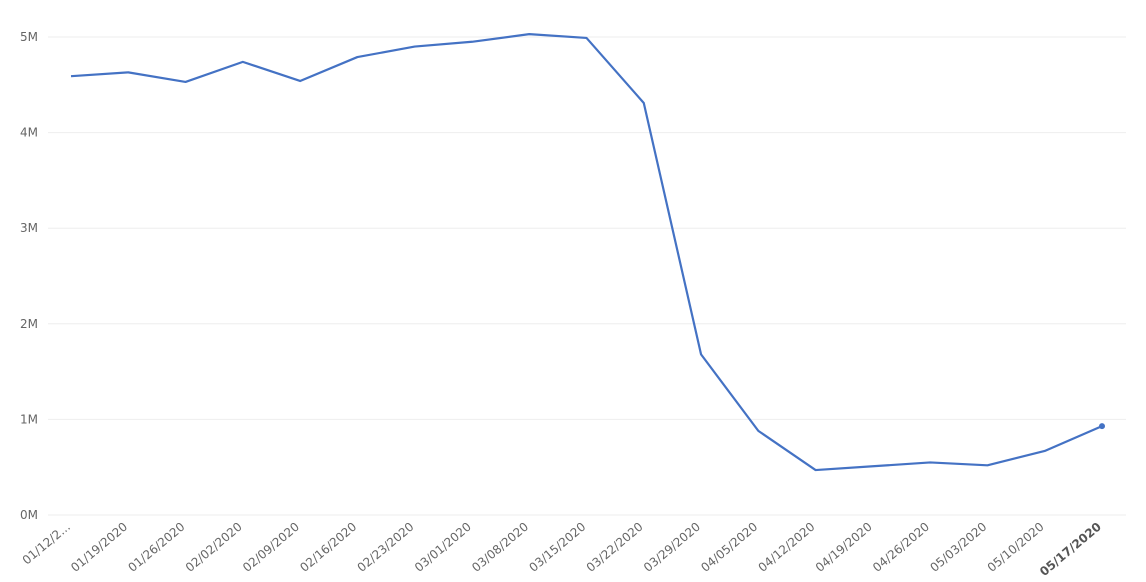  What do you see at coordinates (787, 547) in the screenshot?
I see `x-tick-label: 04/12/2020` at bounding box center [787, 547].